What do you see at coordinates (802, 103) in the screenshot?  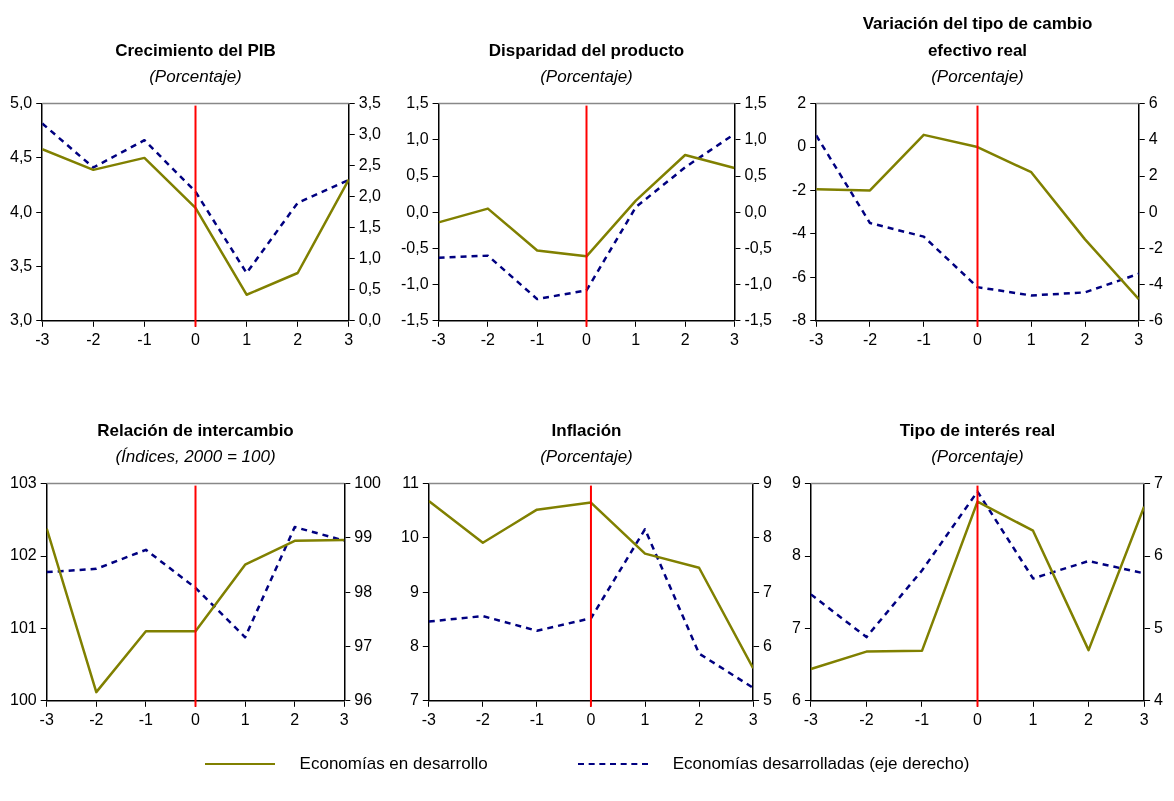 I see `y-tick-label: 2` at bounding box center [802, 103].